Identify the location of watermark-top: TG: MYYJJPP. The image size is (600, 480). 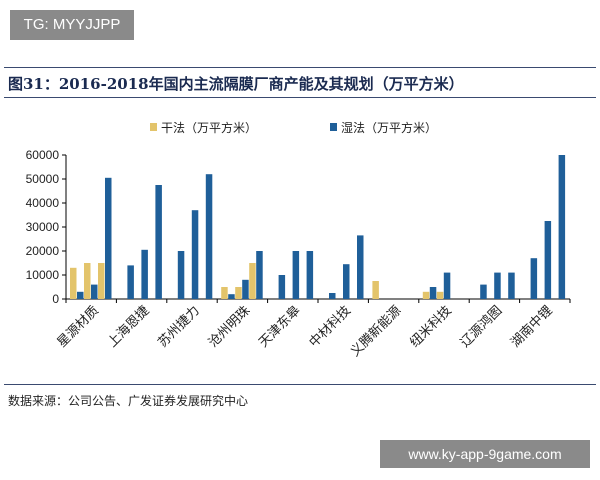
(72, 25).